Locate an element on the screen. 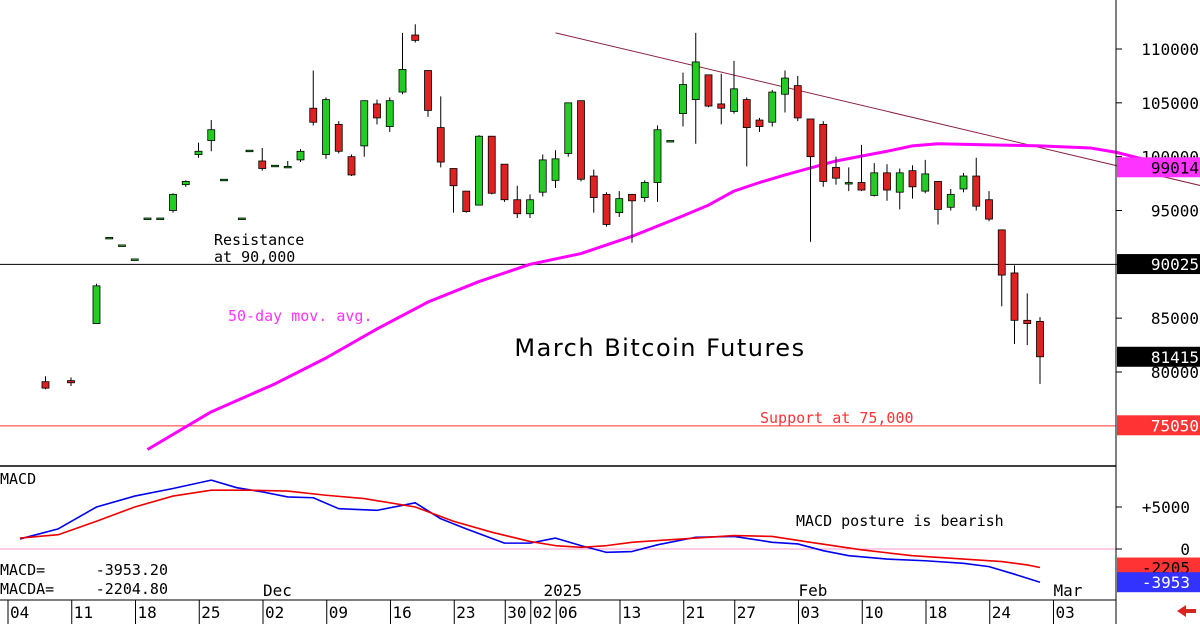  resistance-label-line2: at 90,000 is located at coordinates (254, 257).